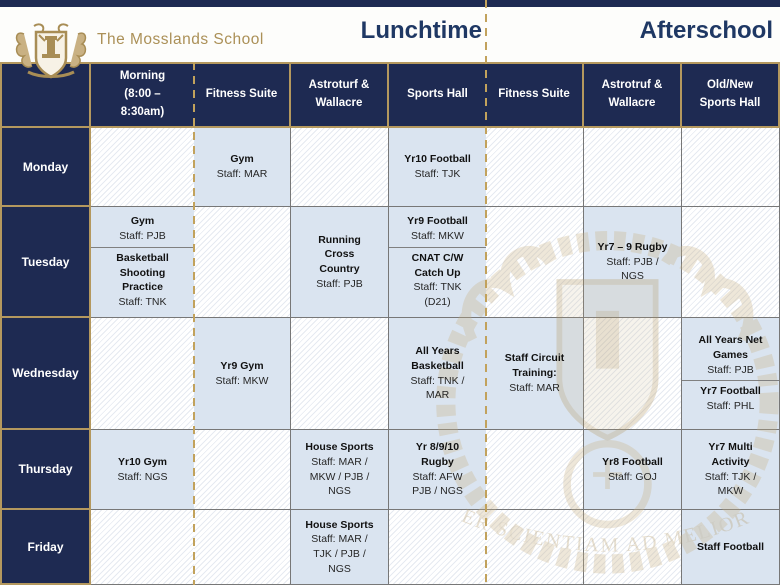 This screenshot has height=585, width=780. What do you see at coordinates (45, 167) in the screenshot?
I see `day-label-monday: Monday` at bounding box center [45, 167].